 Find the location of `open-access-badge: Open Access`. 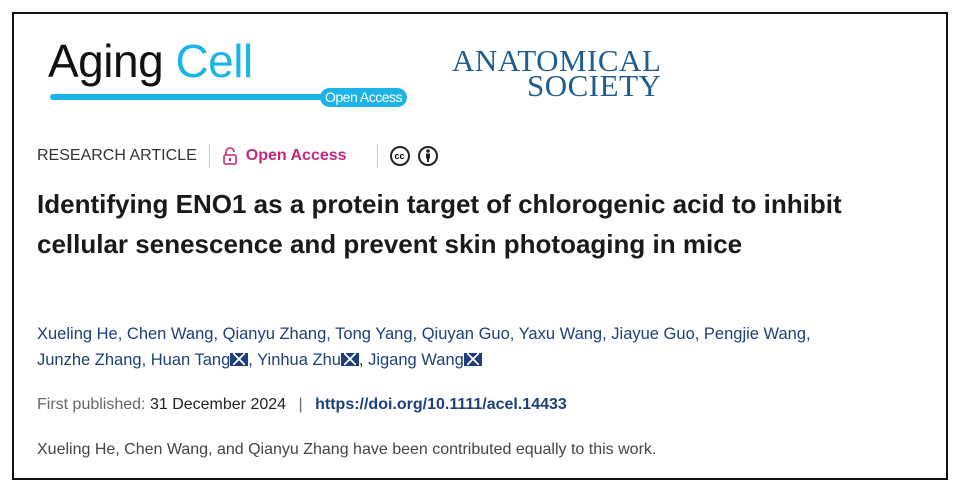

open-access-badge: Open Access is located at coordinates (284, 156).